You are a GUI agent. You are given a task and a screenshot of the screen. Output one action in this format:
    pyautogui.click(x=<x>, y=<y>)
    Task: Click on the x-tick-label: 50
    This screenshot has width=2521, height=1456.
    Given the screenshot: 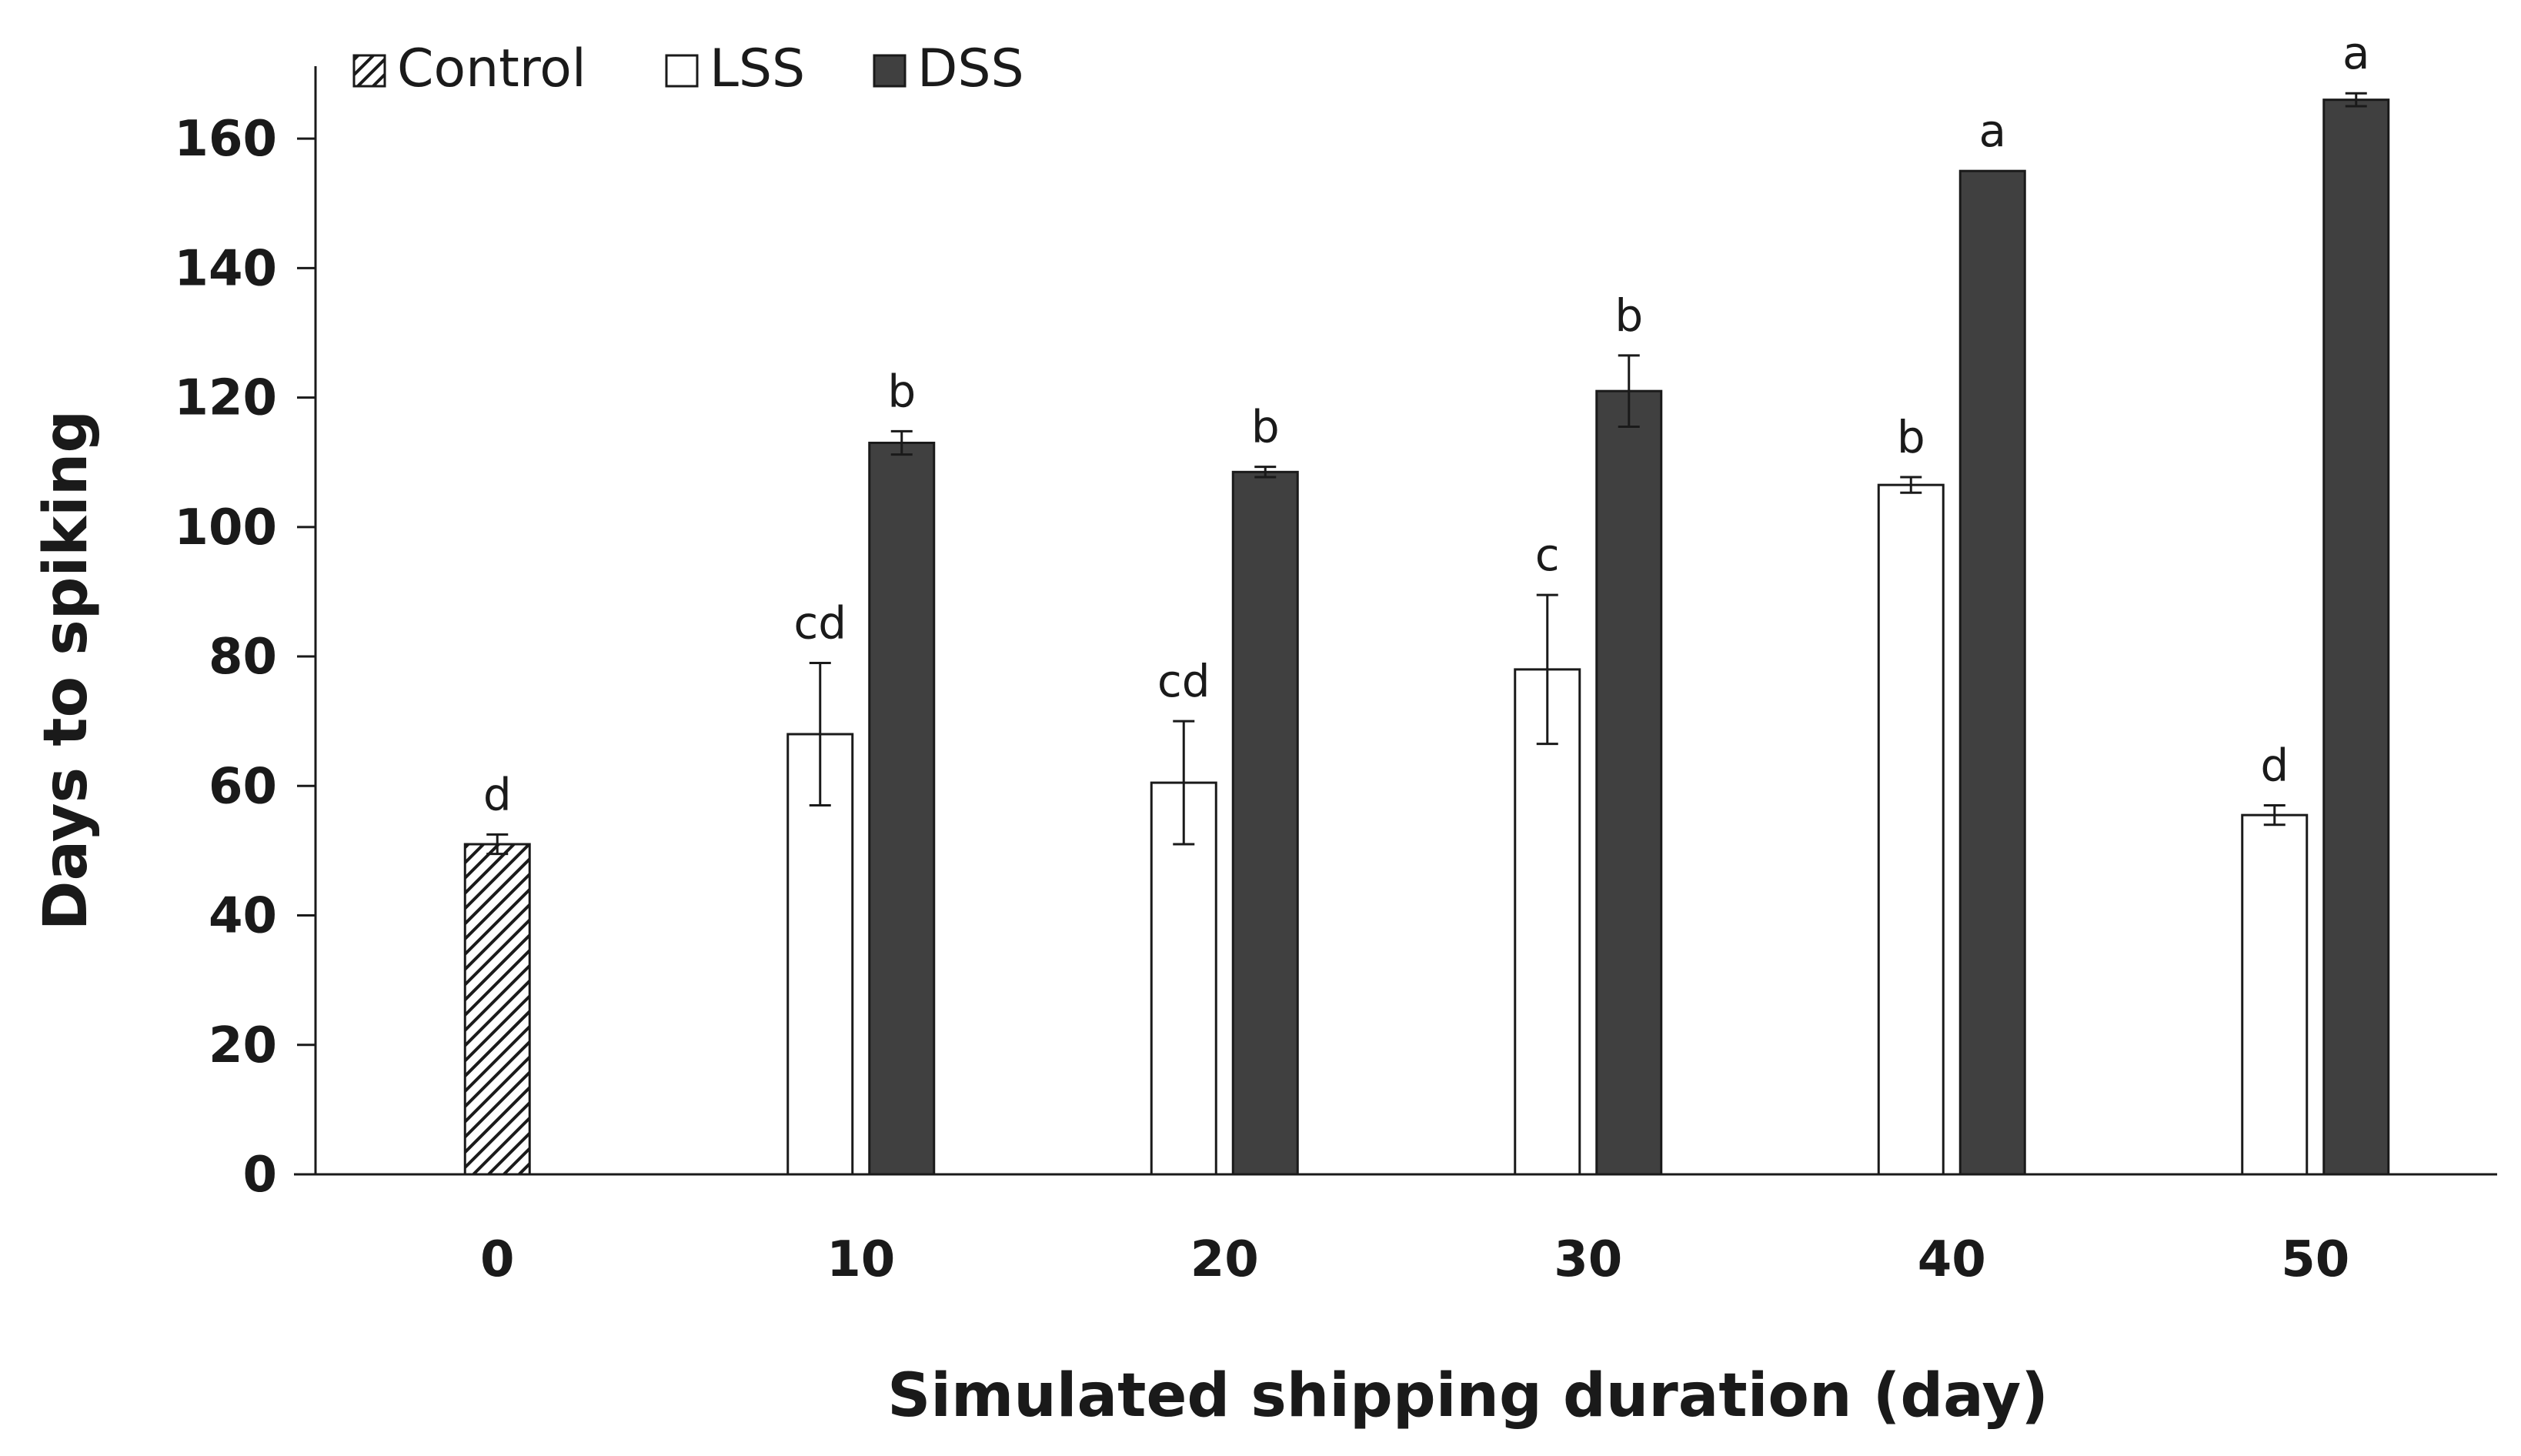 What is the action you would take?
    pyautogui.click(x=2315, y=1259)
    